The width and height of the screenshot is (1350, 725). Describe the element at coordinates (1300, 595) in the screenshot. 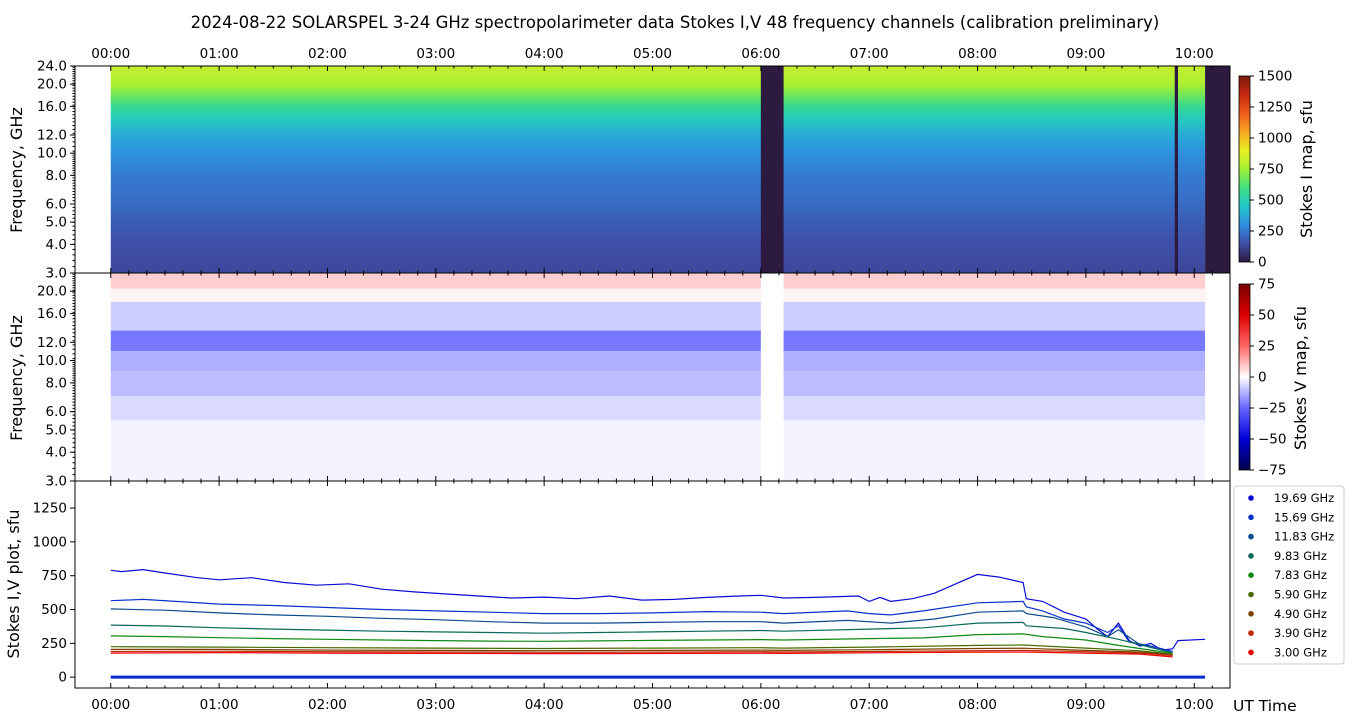

I see `legend-entry: 5.90 GHz` at that location.